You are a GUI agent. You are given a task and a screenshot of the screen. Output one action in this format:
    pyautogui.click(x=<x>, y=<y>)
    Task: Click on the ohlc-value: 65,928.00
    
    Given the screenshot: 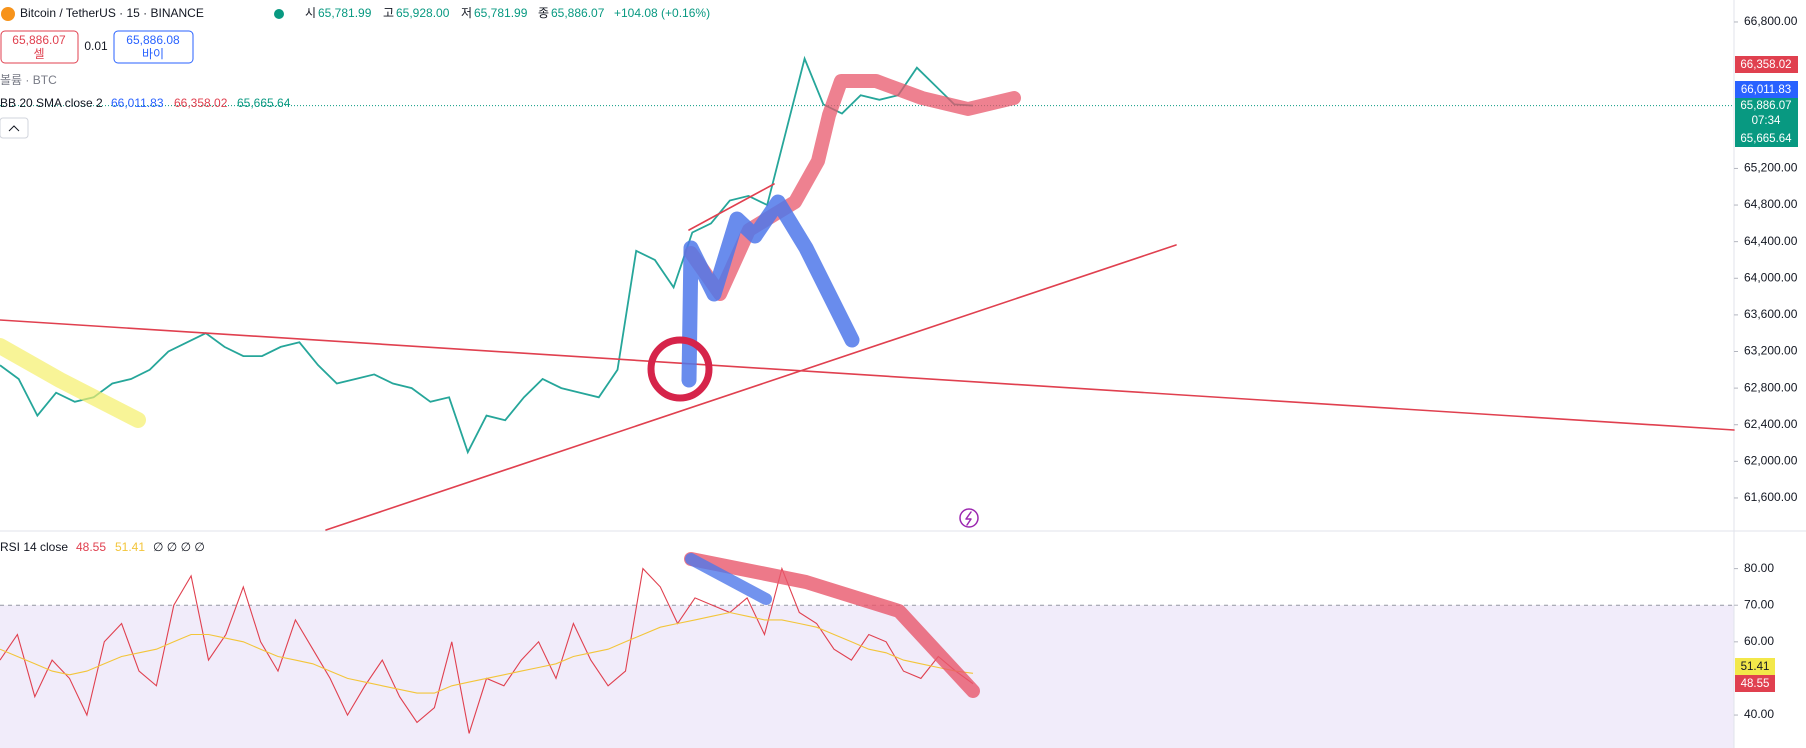 What is the action you would take?
    pyautogui.click(x=423, y=13)
    